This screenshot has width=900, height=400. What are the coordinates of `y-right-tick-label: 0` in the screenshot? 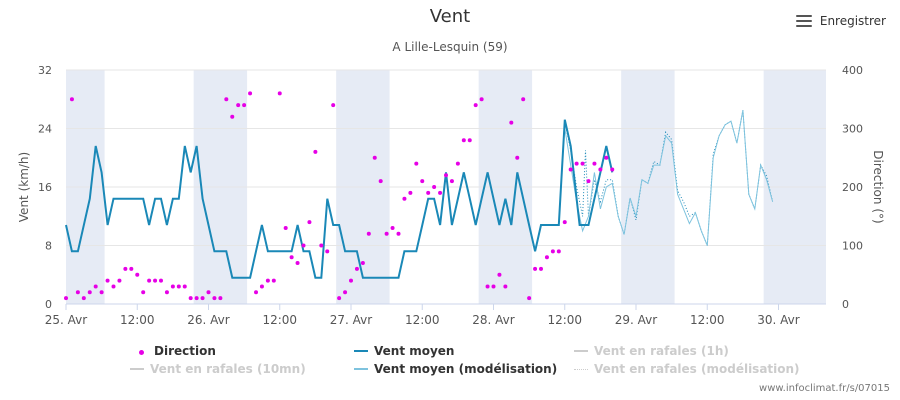 It's located at (845, 304).